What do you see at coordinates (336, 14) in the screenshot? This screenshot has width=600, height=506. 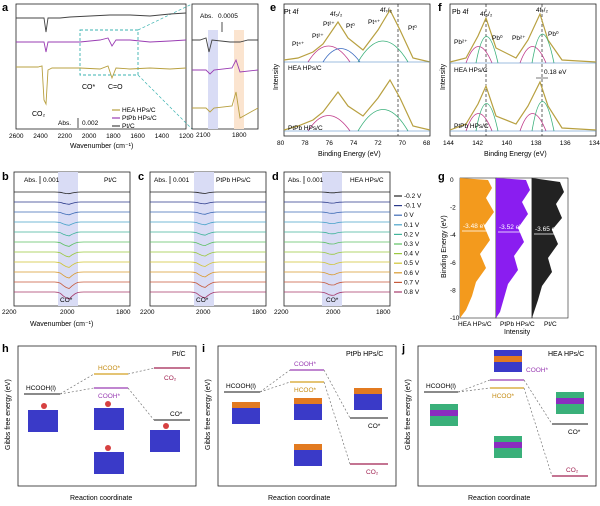 I see `e-peak-2: 4f₅/₂` at bounding box center [336, 14].